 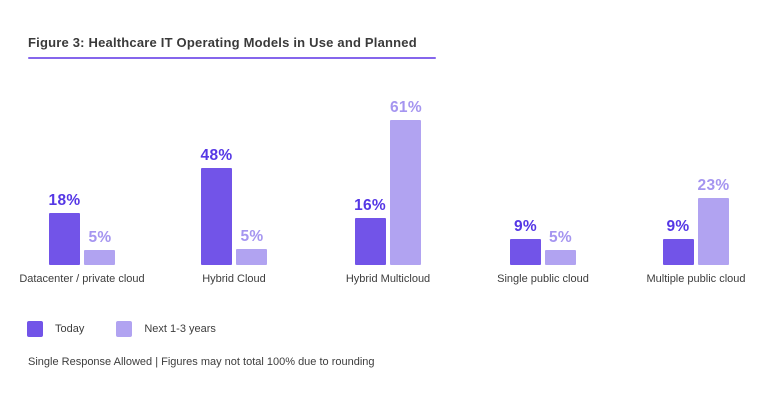 I want to click on legend-item-next: Next 1-3 years, so click(x=166, y=329).